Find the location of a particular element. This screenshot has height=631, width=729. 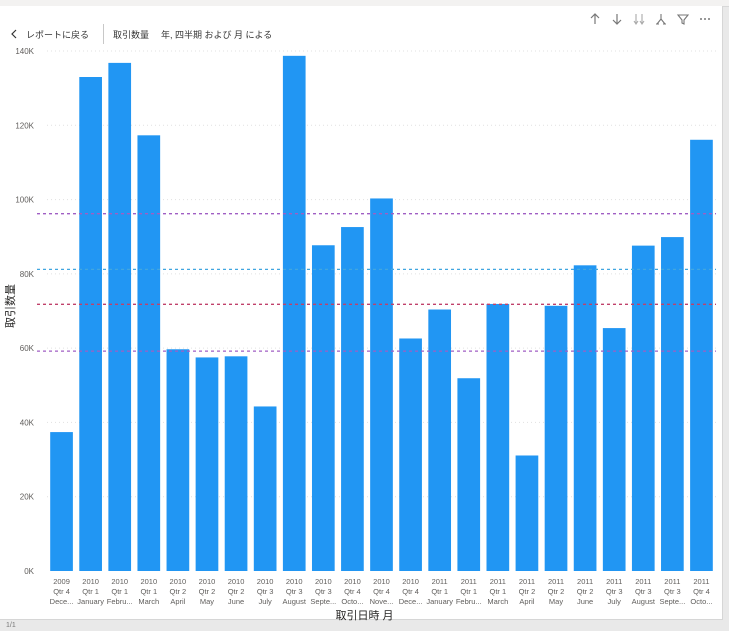

y-tick-label: 0K is located at coordinates (29, 571).